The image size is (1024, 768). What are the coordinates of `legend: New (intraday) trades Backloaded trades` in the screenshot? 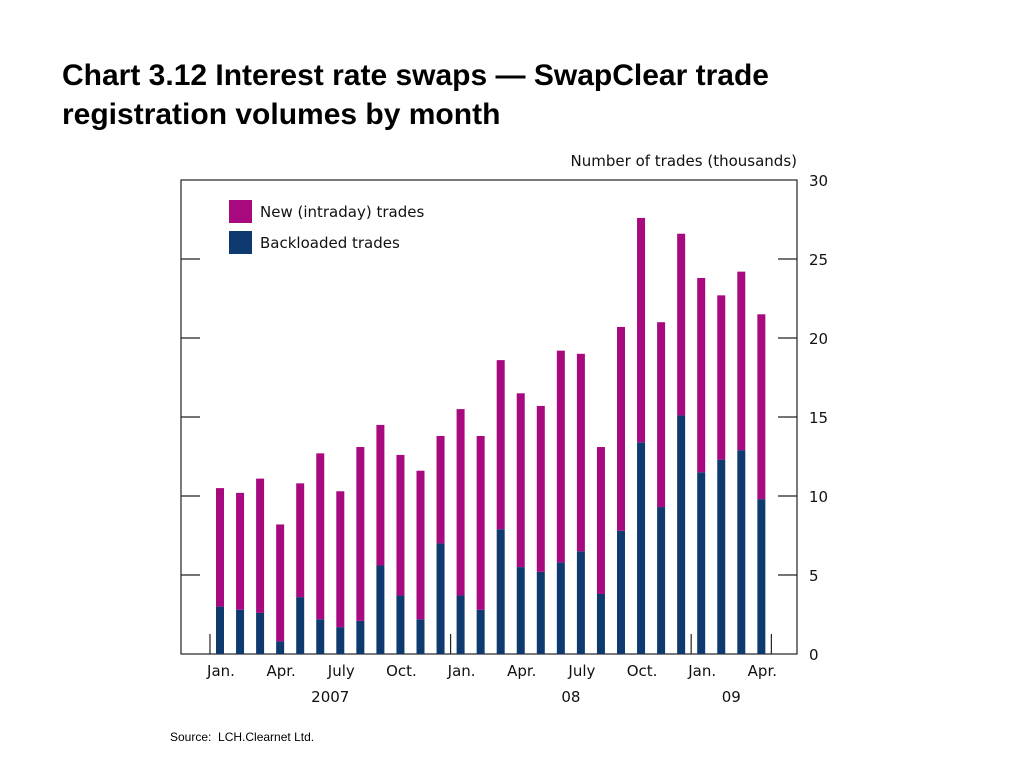 It's located at (326, 227).